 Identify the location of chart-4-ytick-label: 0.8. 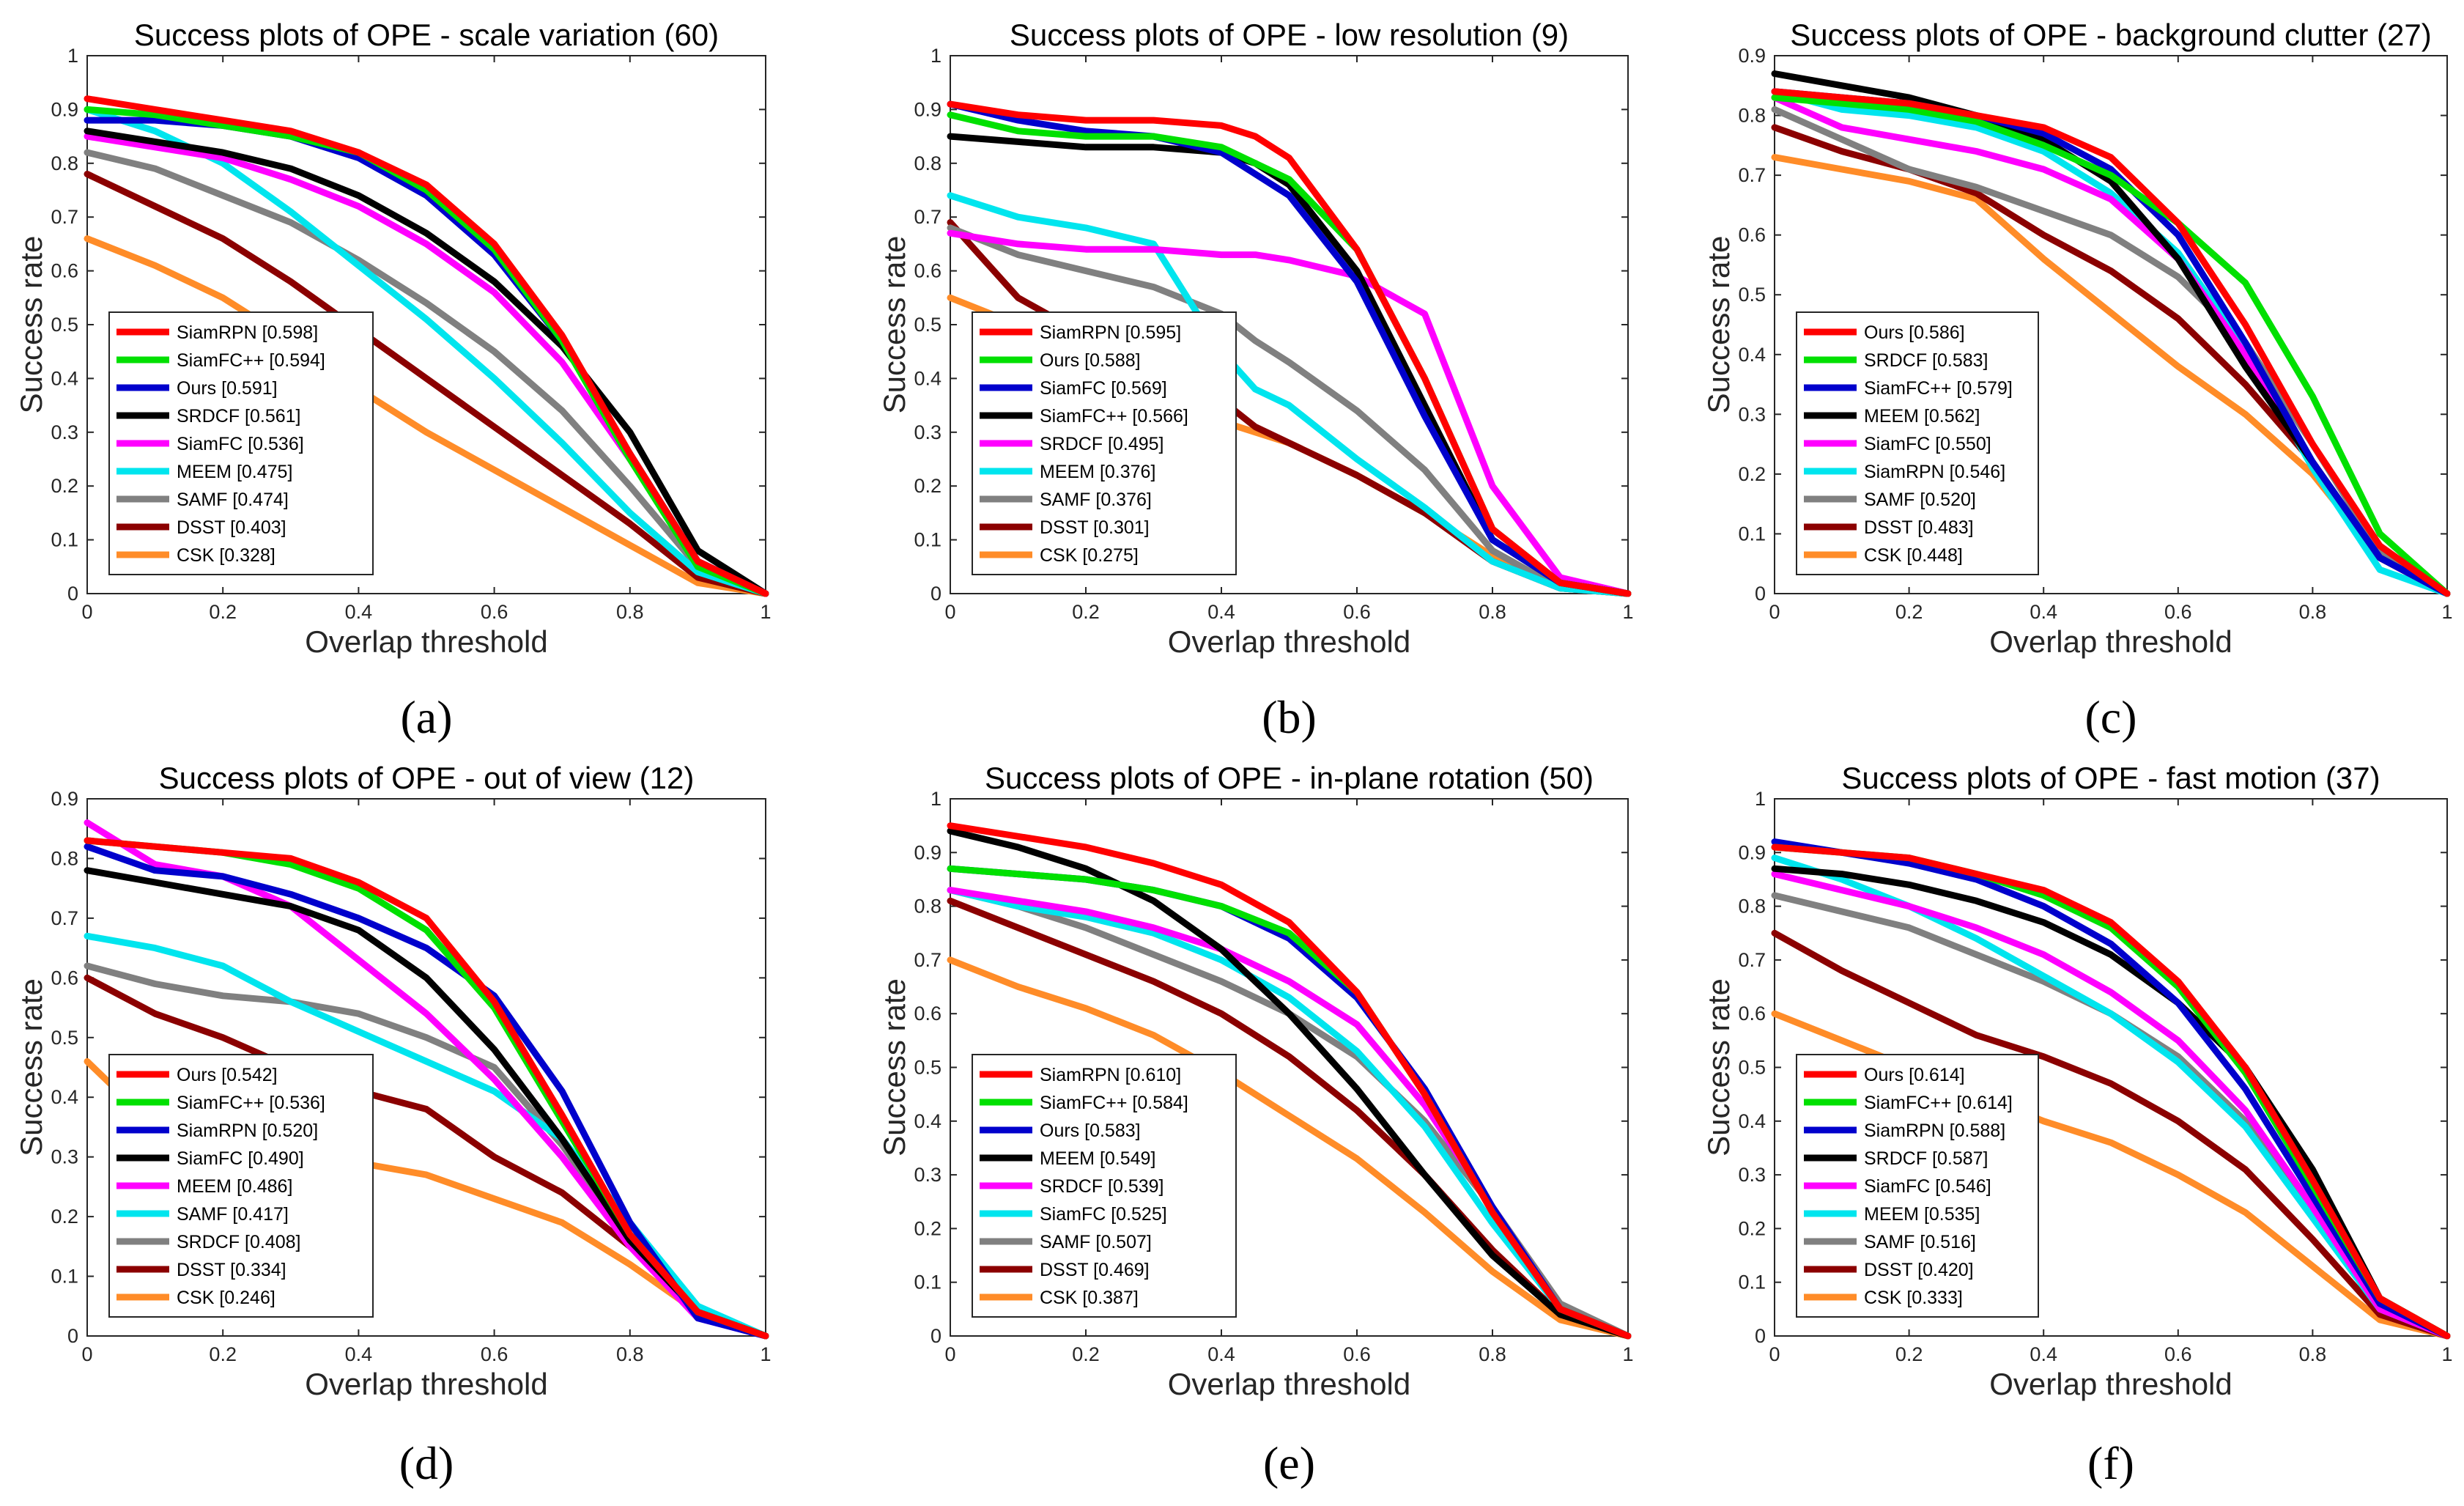
(927, 907).